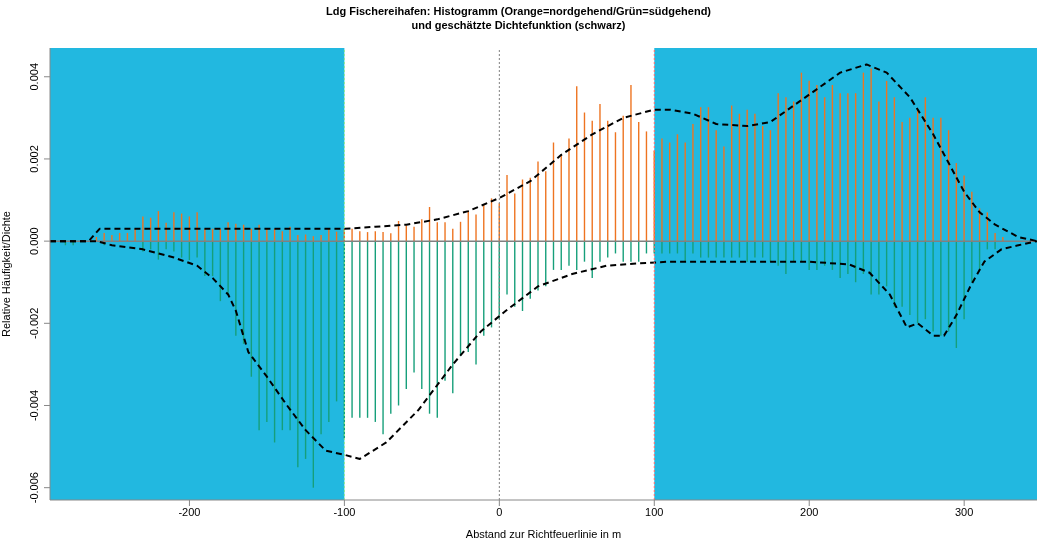 Image resolution: width=1037 pixels, height=540 pixels. I want to click on y-tick-label: -0.002, so click(34, 323).